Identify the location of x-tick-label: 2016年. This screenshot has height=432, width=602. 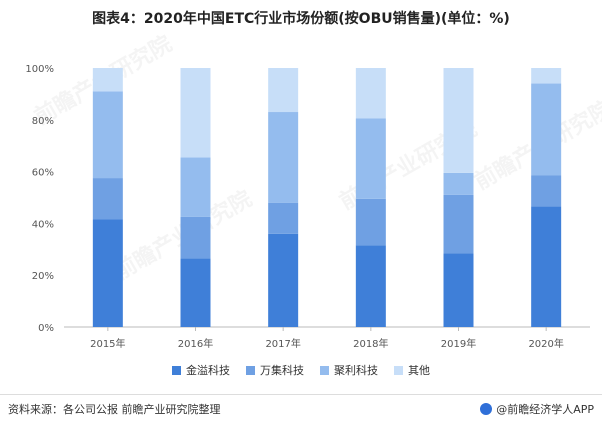
(195, 343).